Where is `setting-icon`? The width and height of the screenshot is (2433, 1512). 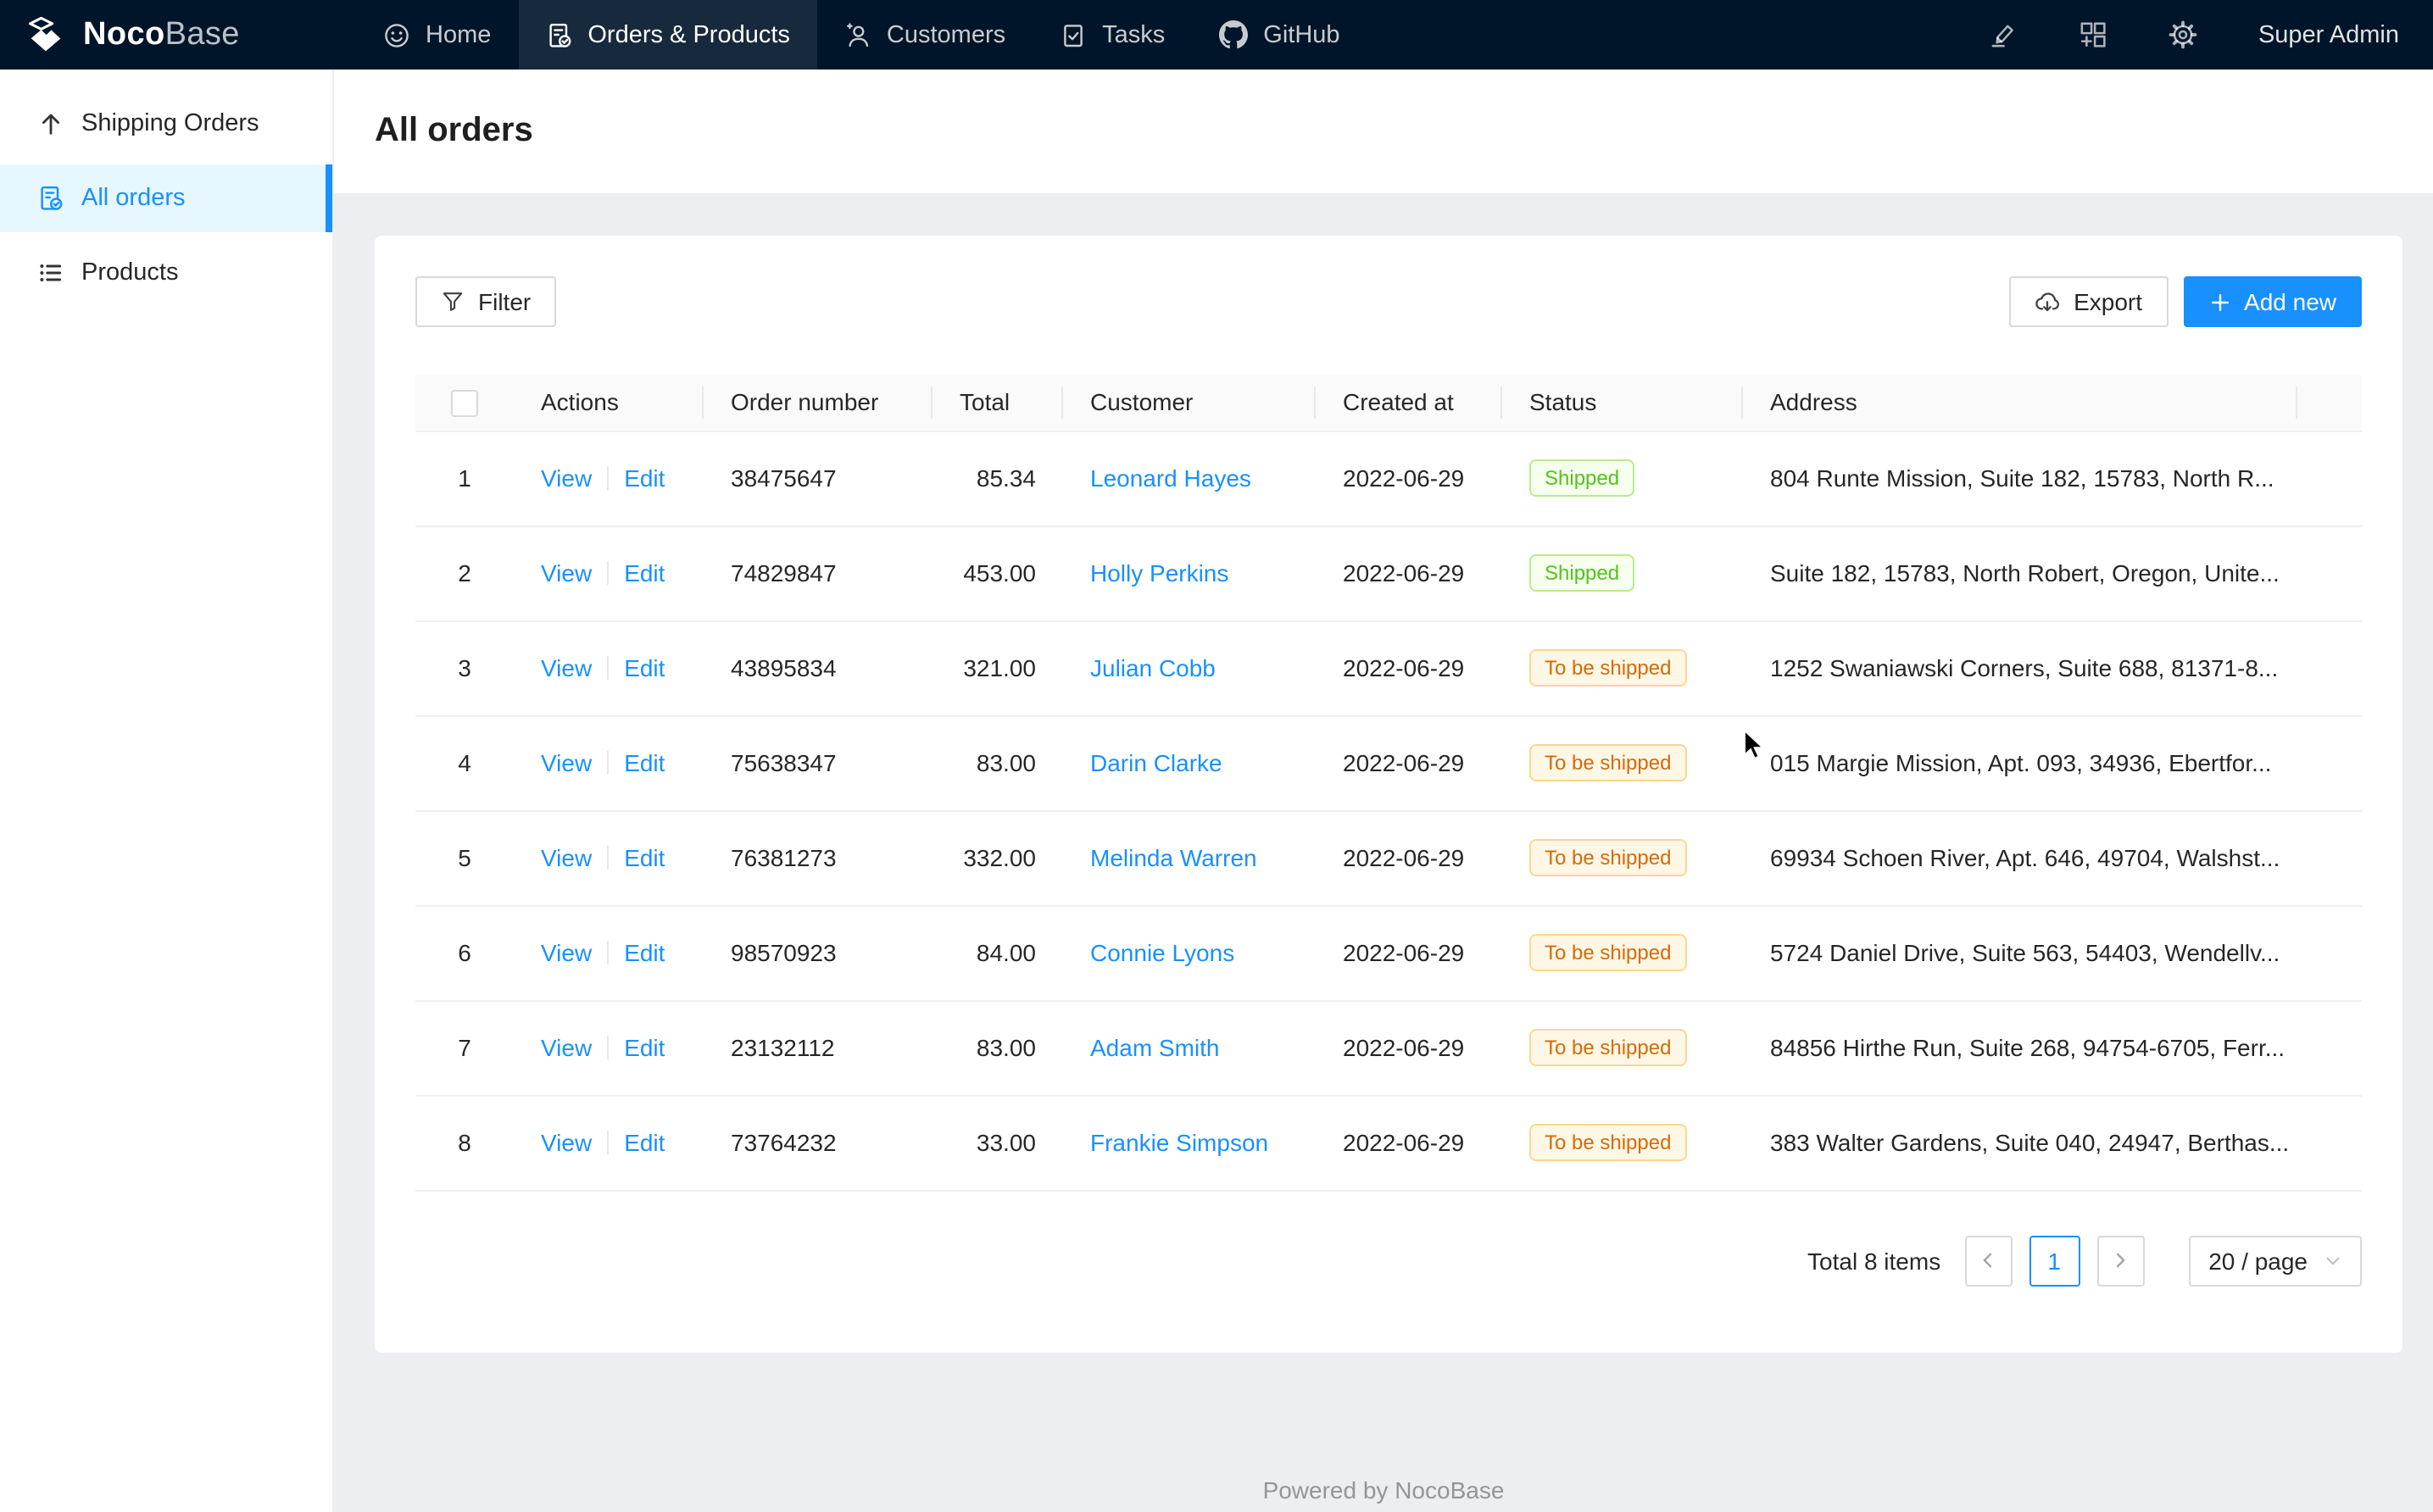 setting-icon is located at coordinates (2183, 34).